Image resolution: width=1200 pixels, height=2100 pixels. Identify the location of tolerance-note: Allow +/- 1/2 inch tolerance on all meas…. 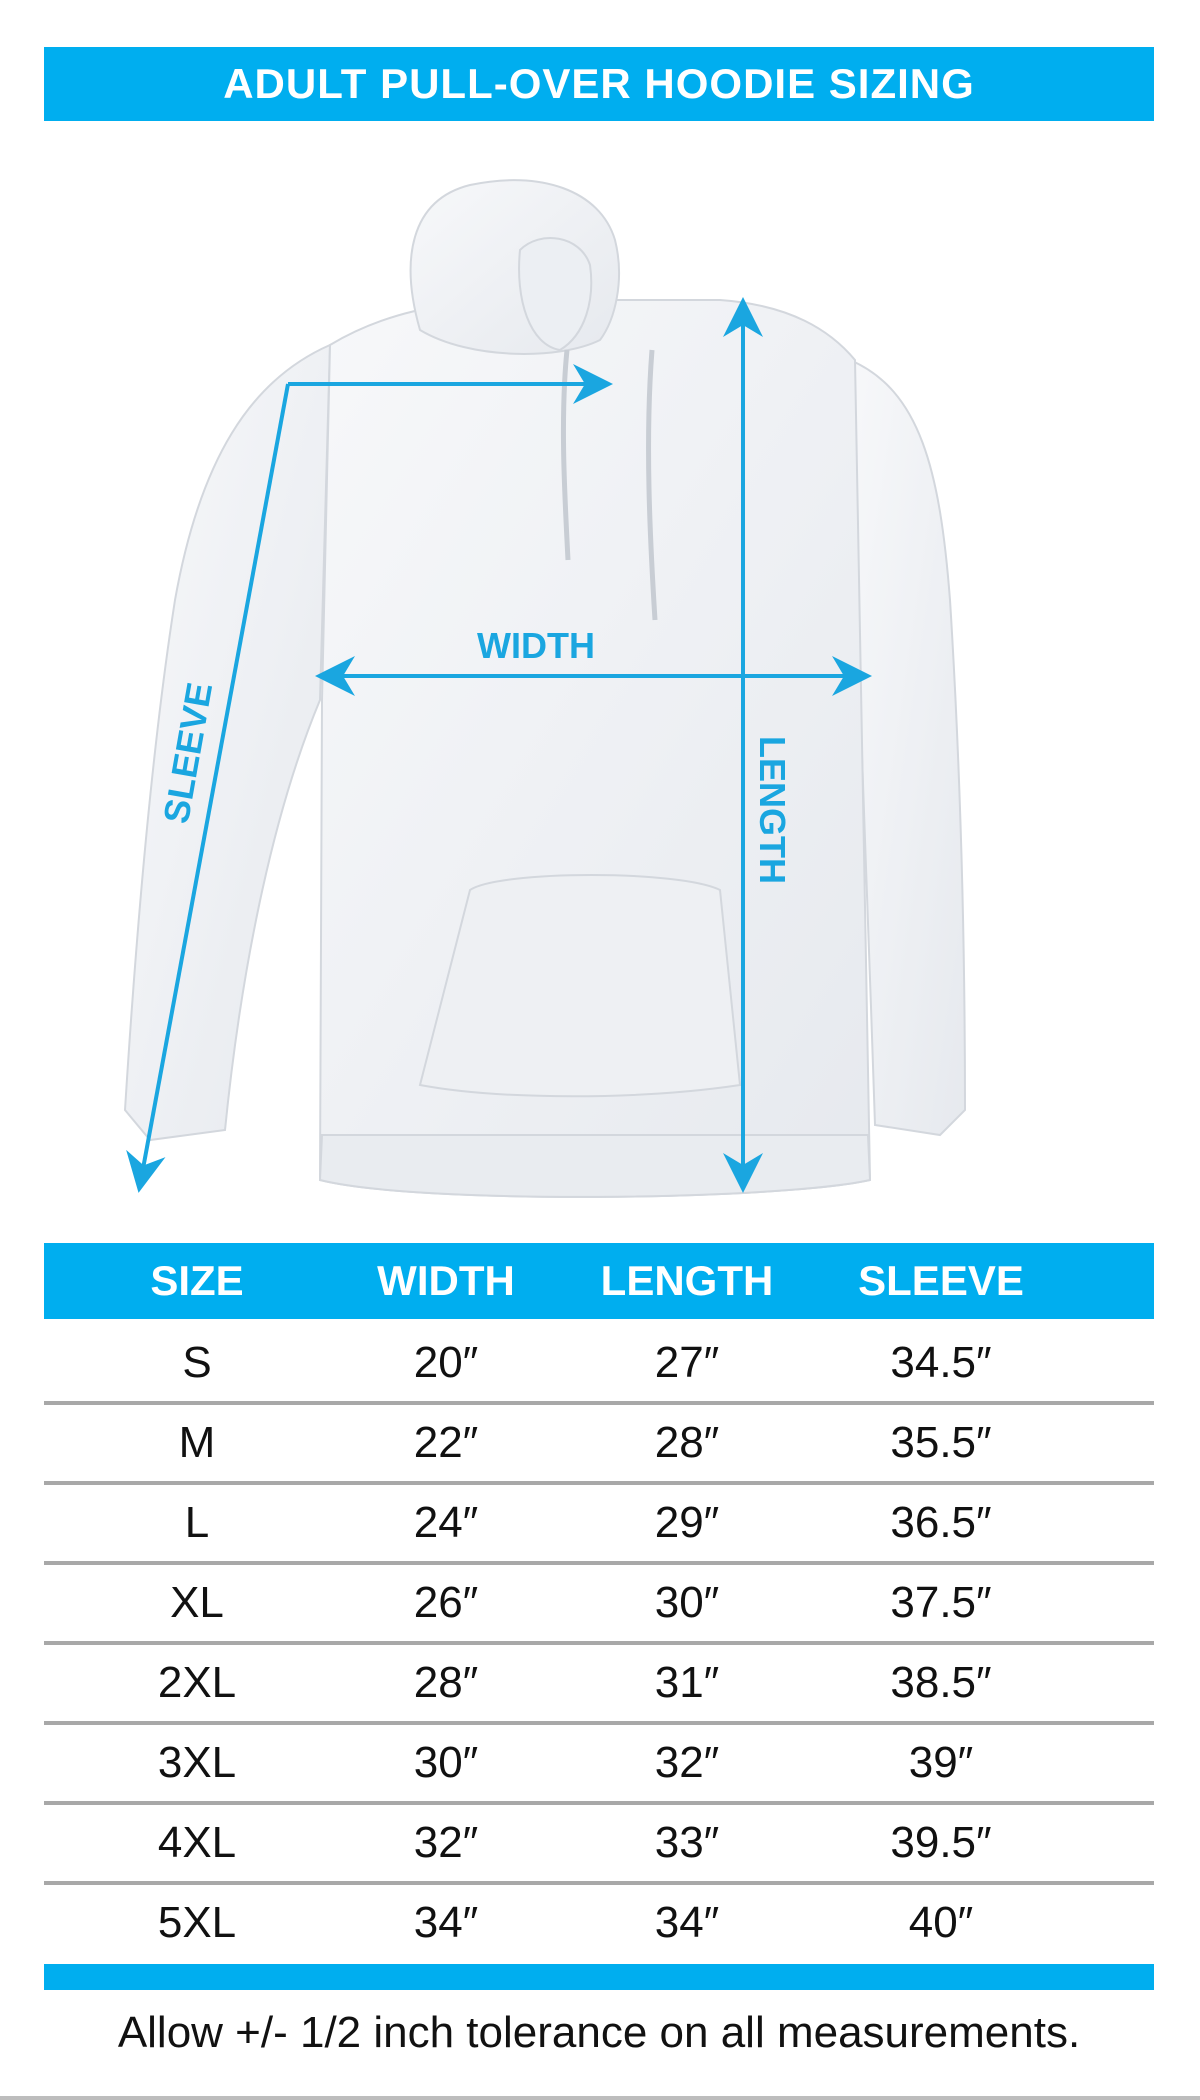
(599, 2032).